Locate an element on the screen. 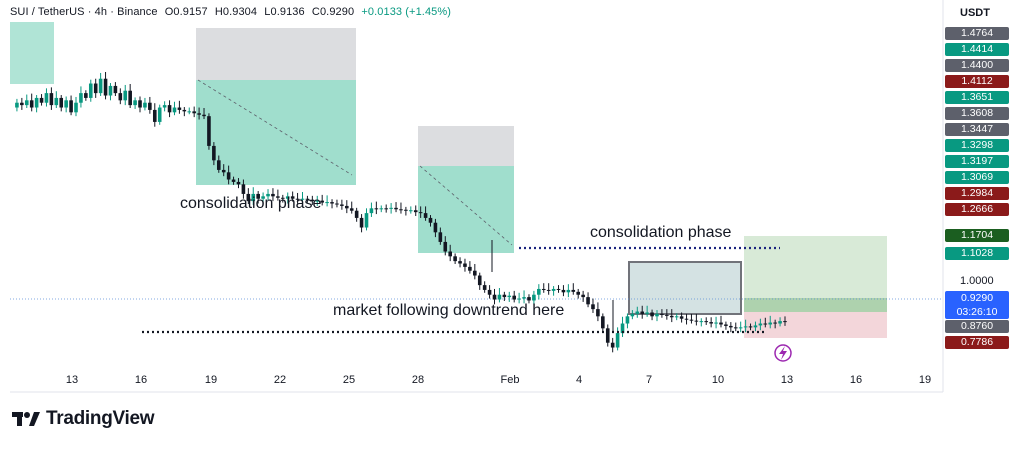 Image resolution: width=1024 pixels, height=449 pixels. currency-label: USDT is located at coordinates (975, 13).